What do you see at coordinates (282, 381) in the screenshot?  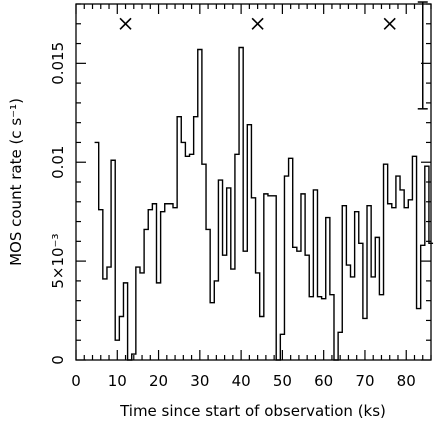 I see `x-tick-label: 50` at bounding box center [282, 381].